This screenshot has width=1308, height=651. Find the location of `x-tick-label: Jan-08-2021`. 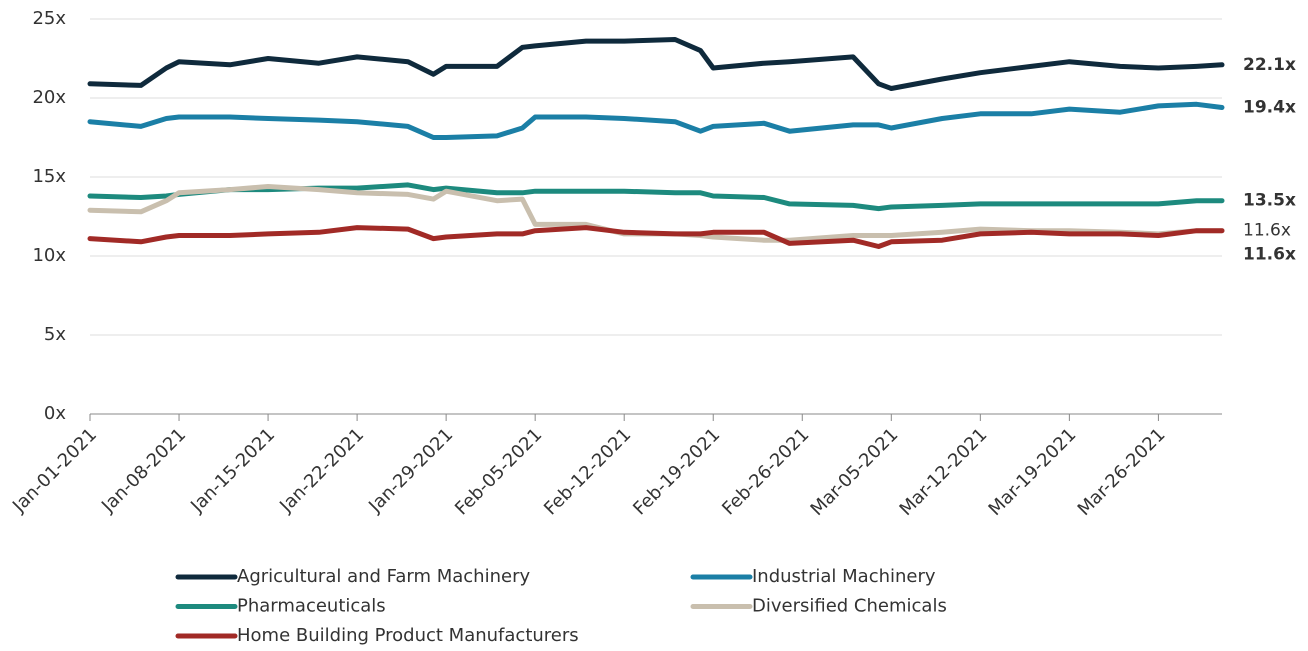

x-tick-label: Jan-08-2021 is located at coordinates (143, 470).